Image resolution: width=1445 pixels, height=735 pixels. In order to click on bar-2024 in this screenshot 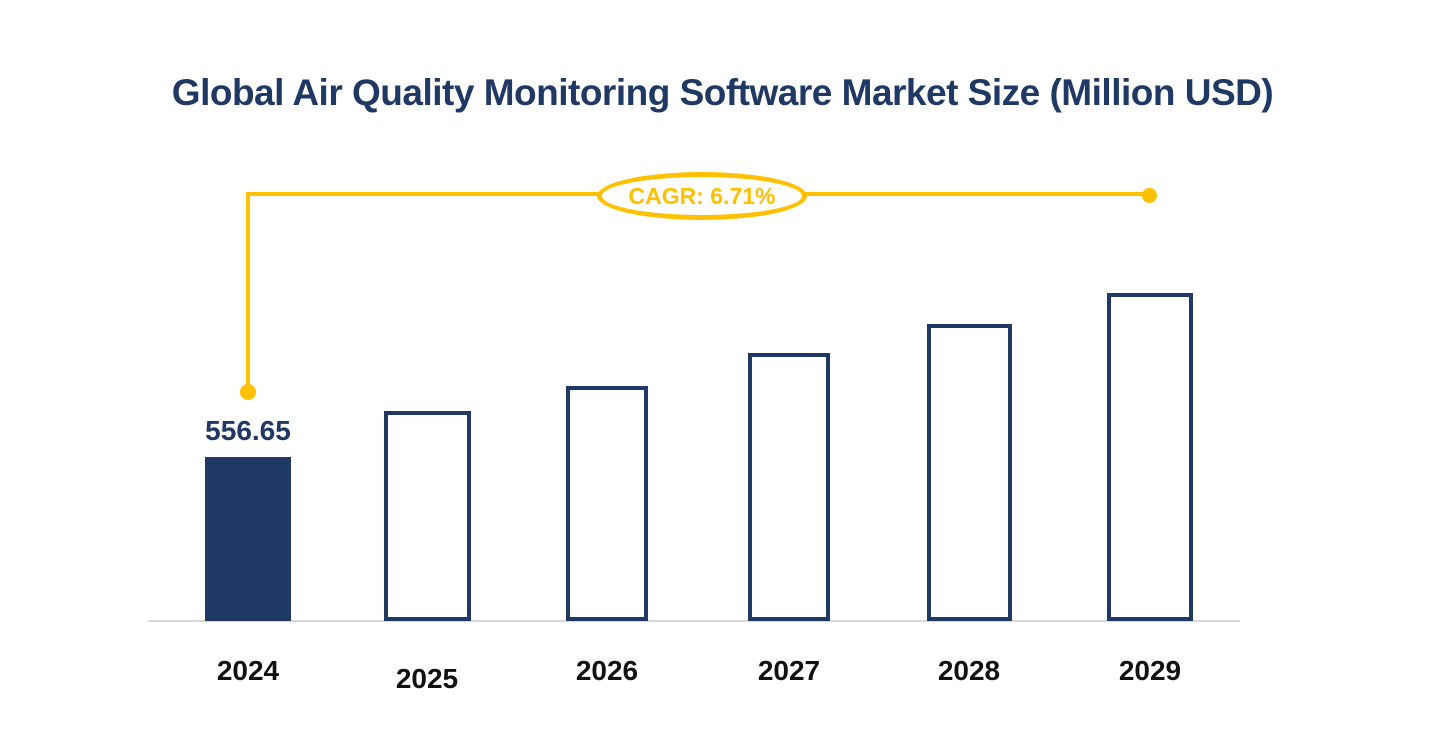, I will do `click(248, 539)`.